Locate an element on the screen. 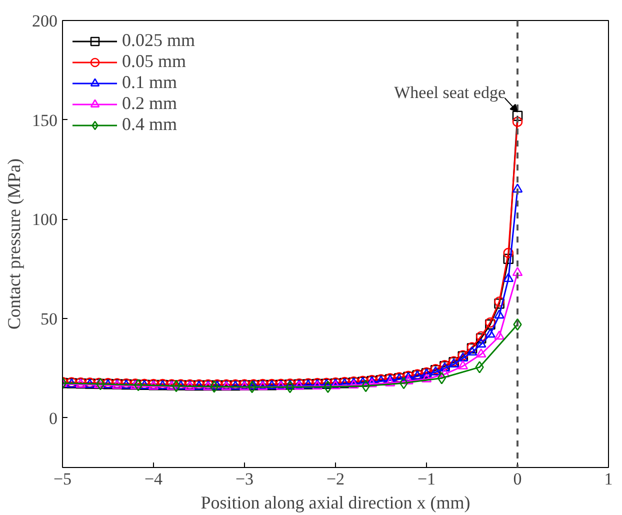  y-tick-label: 100 is located at coordinates (45, 220).